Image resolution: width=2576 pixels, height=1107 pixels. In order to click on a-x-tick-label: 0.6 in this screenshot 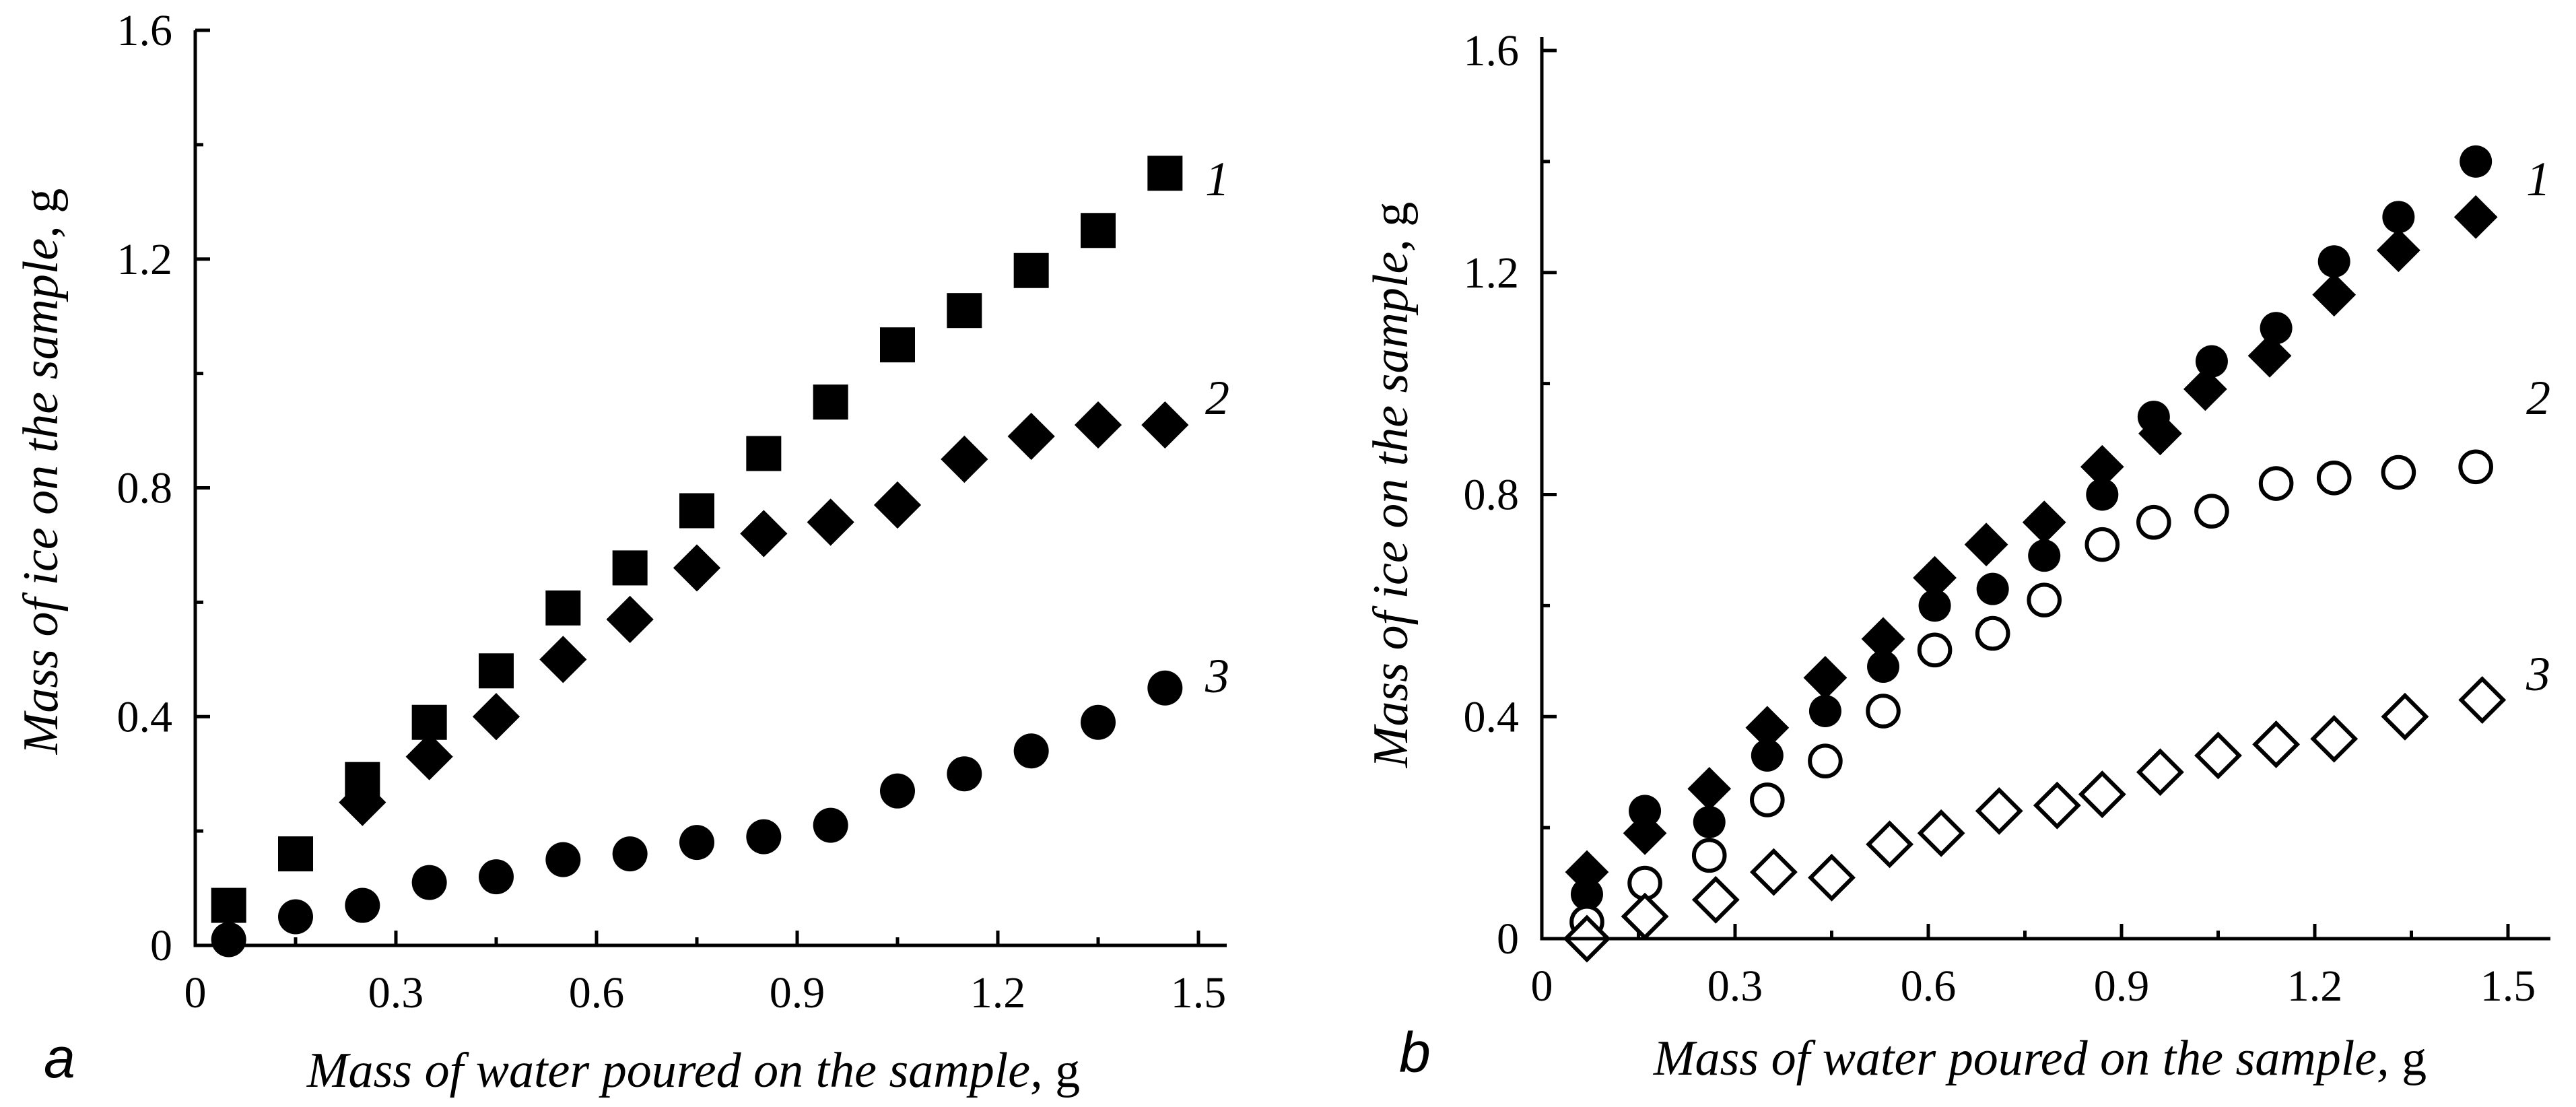, I will do `click(597, 993)`.